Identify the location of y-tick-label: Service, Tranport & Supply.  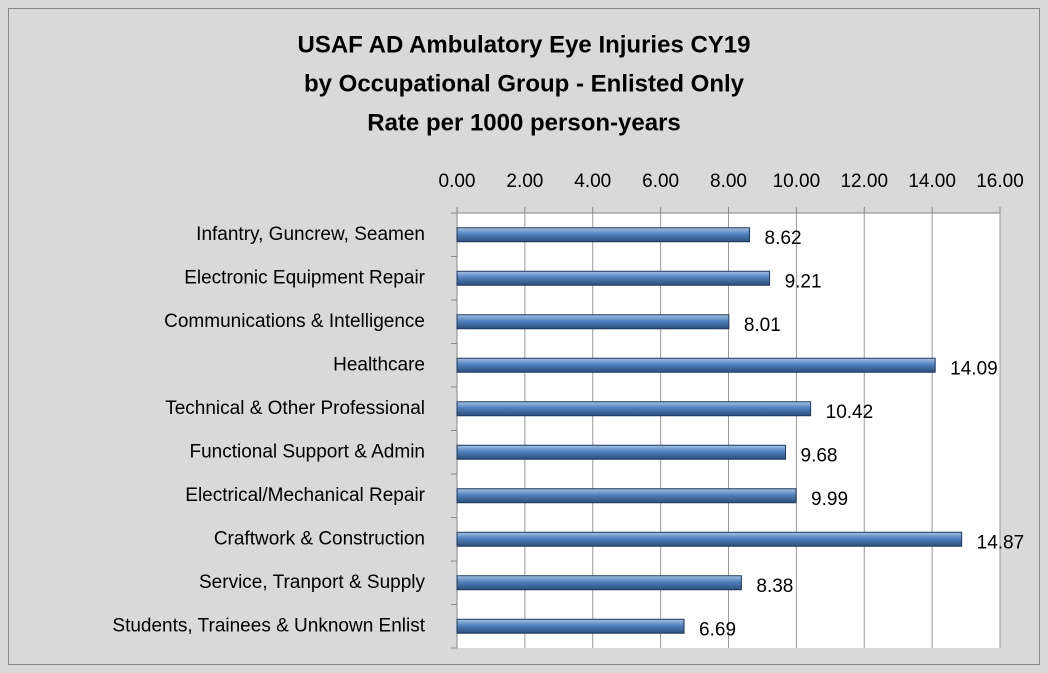
(312, 582).